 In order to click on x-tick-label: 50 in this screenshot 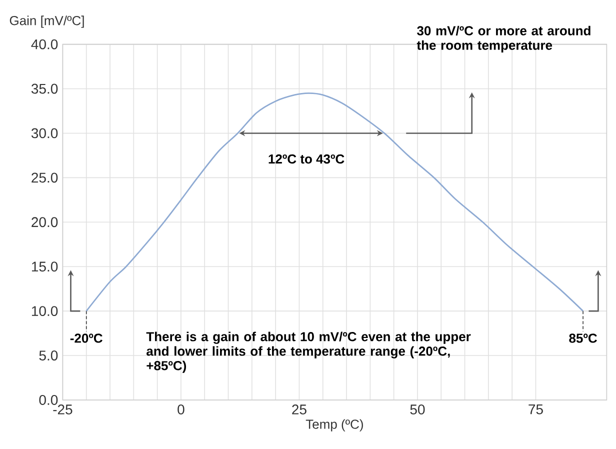, I will do `click(417, 409)`.